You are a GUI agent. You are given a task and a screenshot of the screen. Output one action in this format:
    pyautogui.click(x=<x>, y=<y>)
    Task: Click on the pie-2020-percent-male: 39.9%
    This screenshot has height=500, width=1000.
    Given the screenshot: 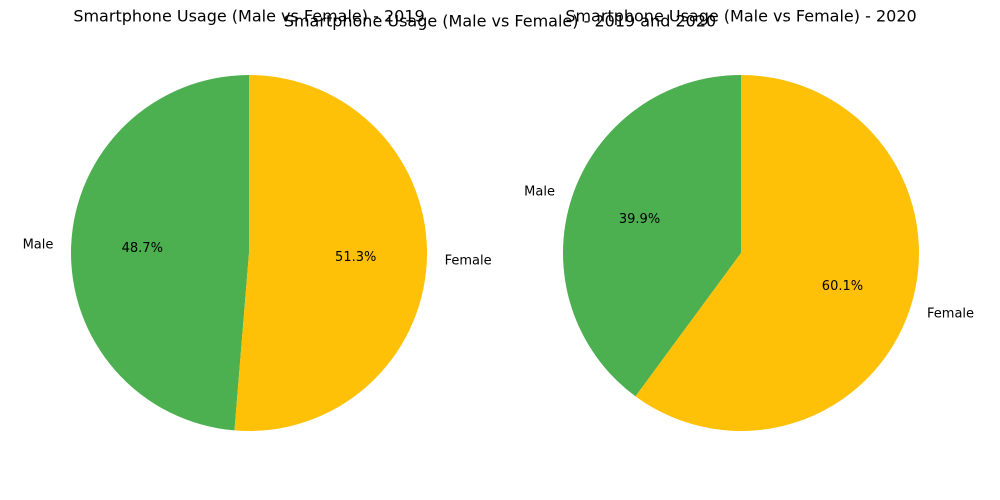 What is the action you would take?
    pyautogui.click(x=639, y=219)
    